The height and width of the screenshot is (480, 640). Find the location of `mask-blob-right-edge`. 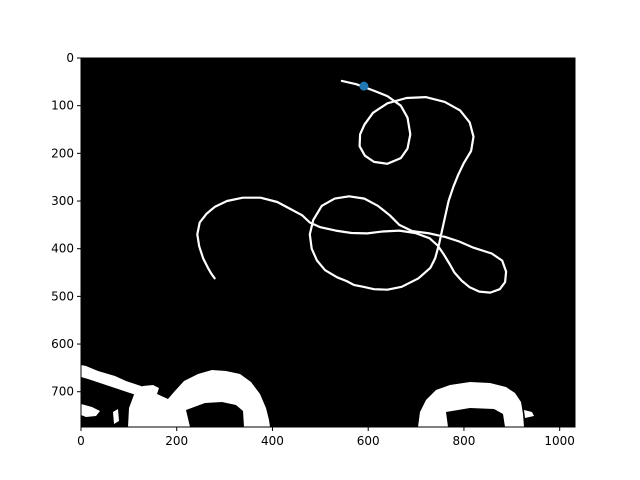

mask-blob-right-edge is located at coordinates (529, 414).